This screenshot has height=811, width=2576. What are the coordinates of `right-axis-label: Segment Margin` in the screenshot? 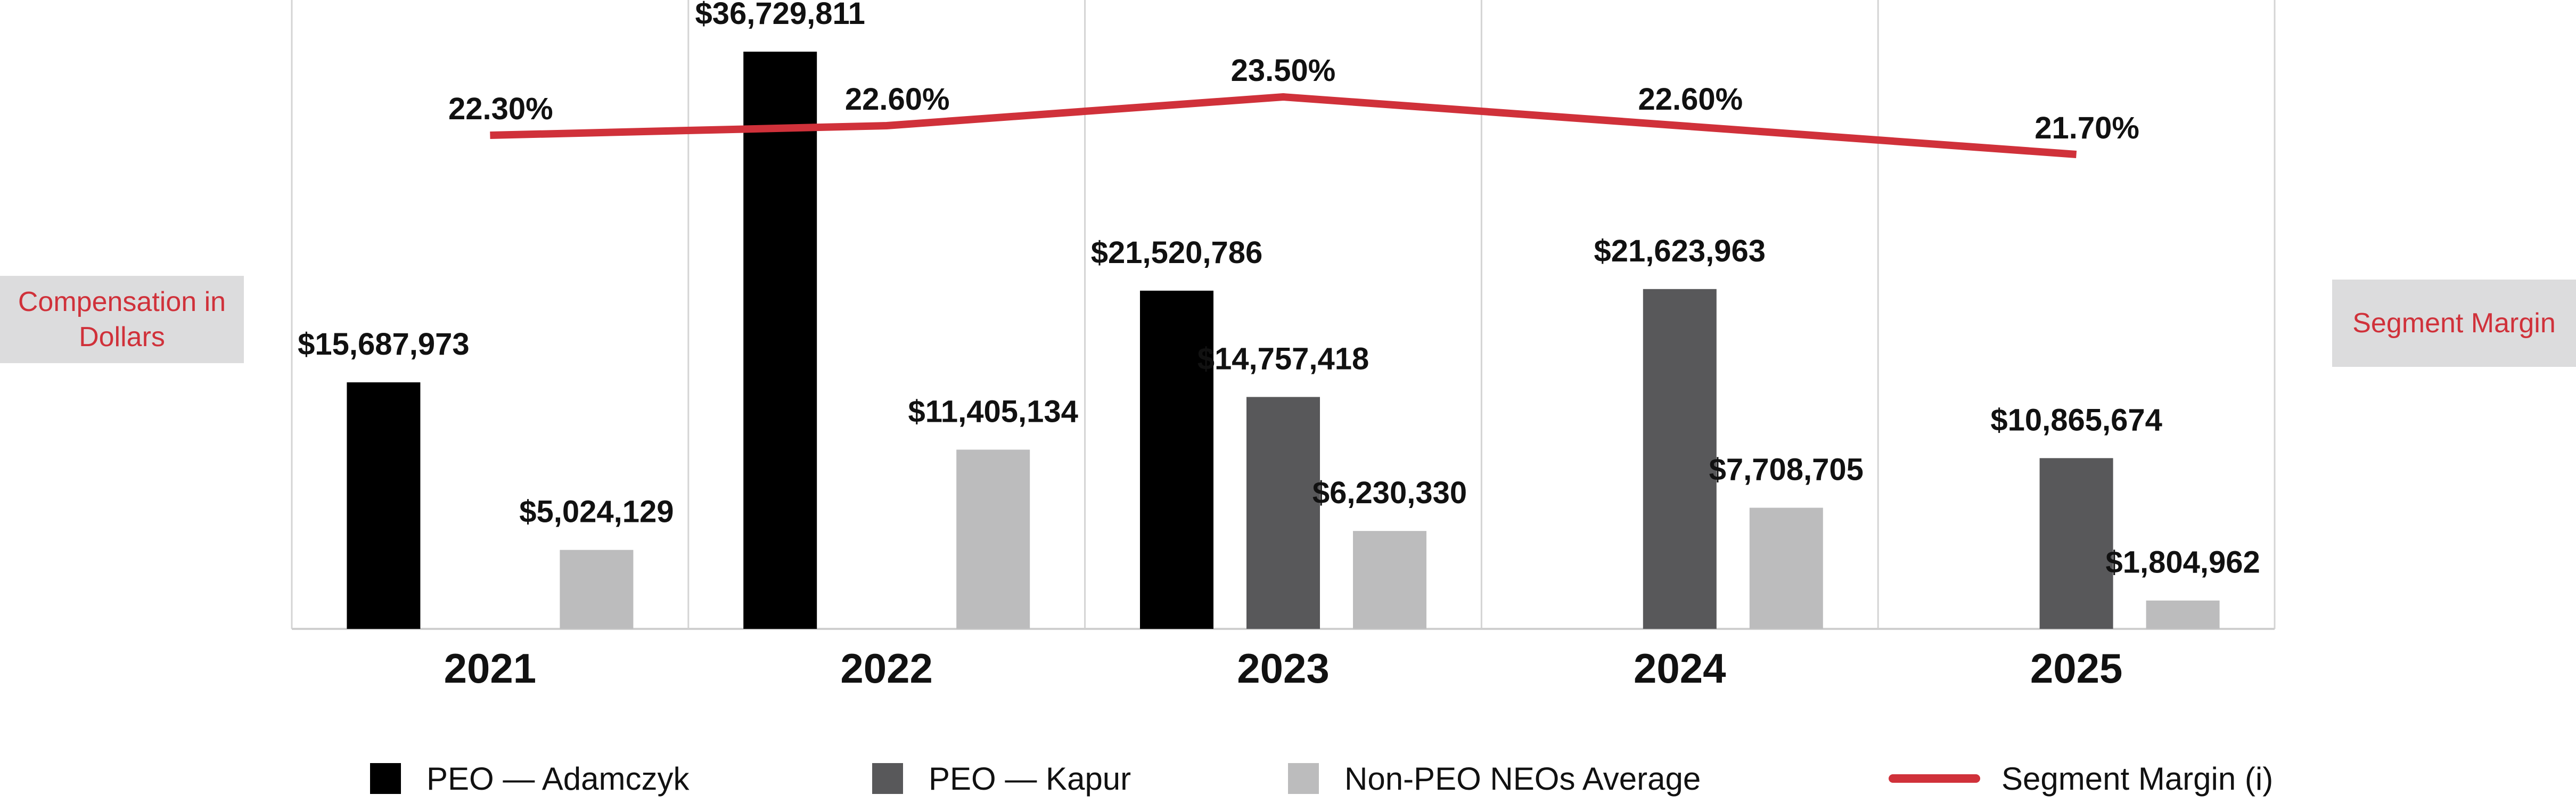 It's located at (2454, 323).